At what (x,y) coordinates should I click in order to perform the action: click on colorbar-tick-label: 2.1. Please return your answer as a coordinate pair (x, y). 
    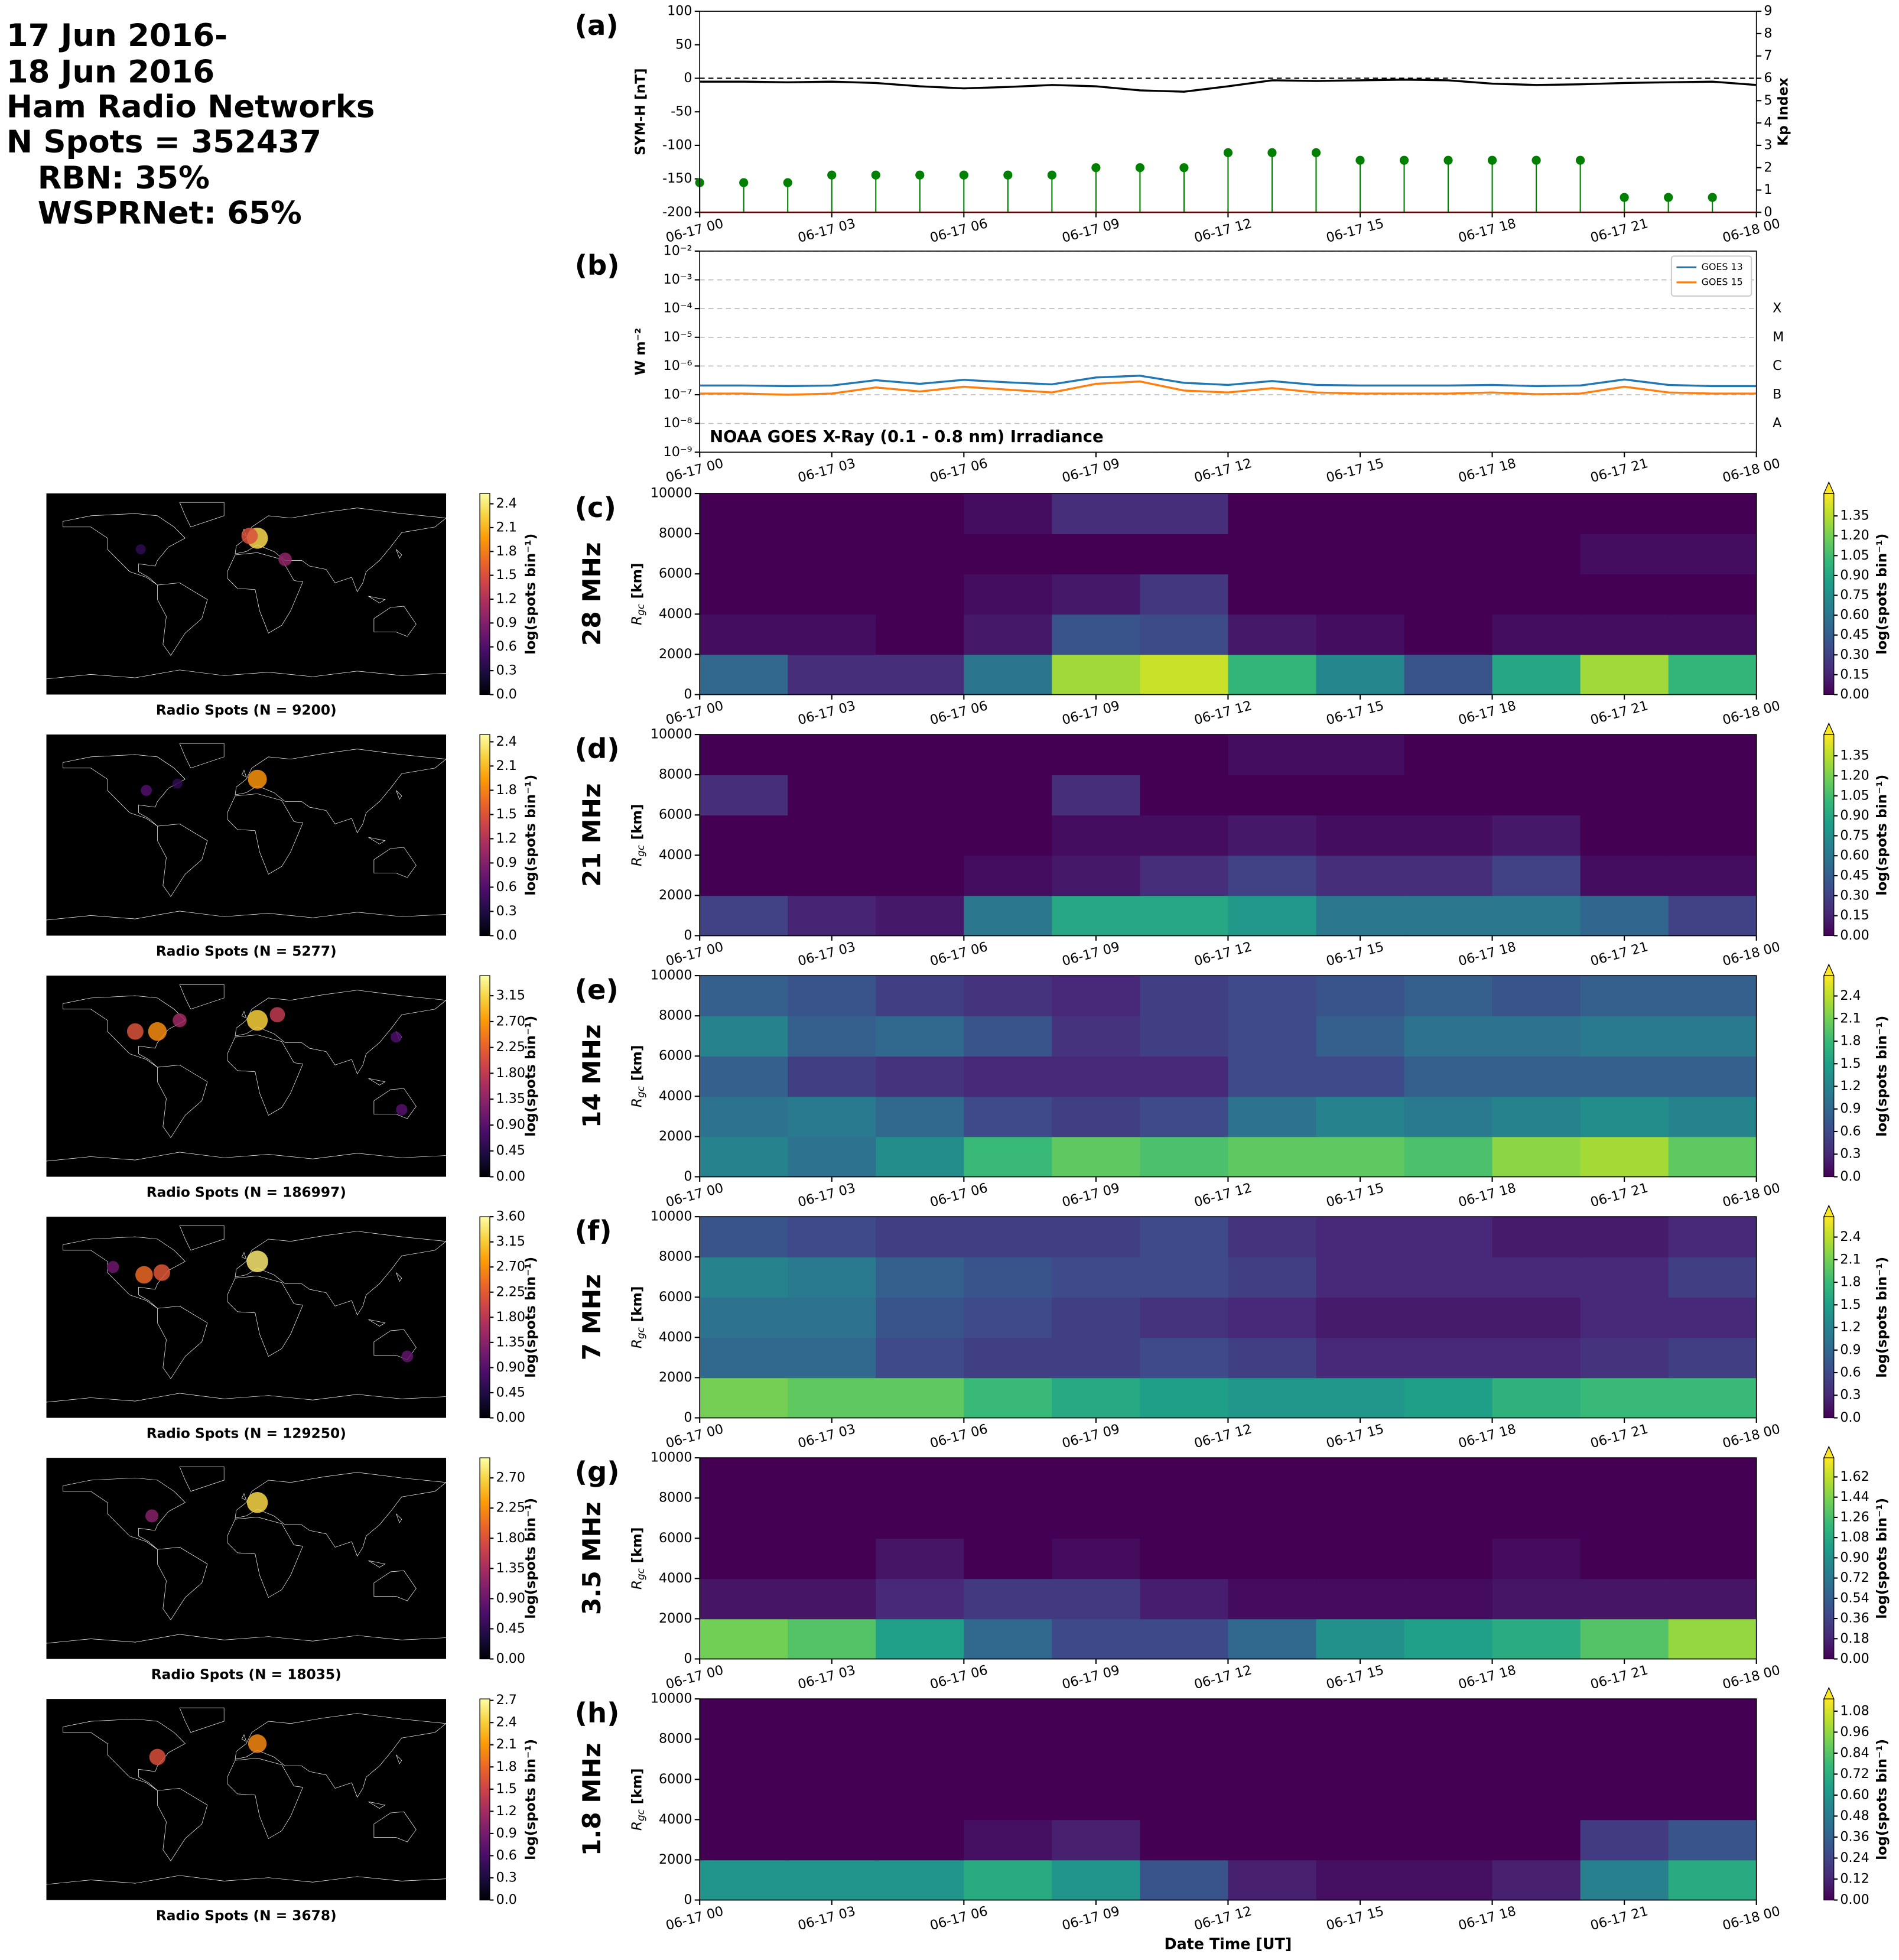
    Looking at the image, I should click on (506, 1744).